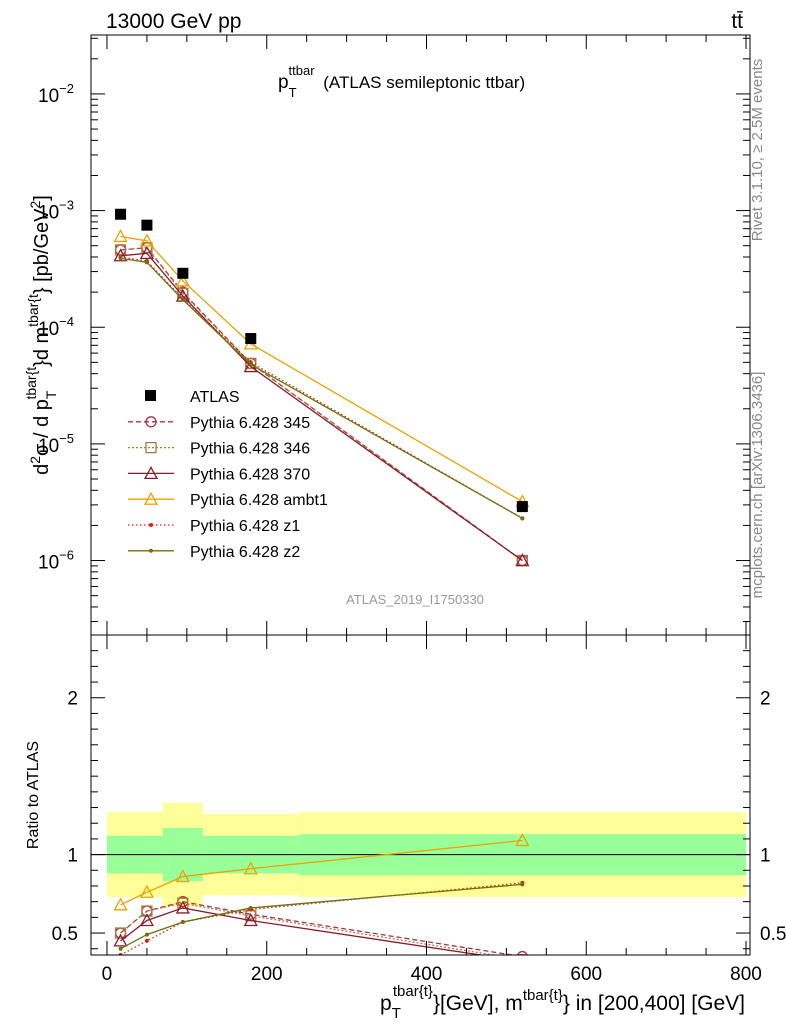  What do you see at coordinates (283, 82) in the screenshot?
I see `plot-title-main: p` at bounding box center [283, 82].